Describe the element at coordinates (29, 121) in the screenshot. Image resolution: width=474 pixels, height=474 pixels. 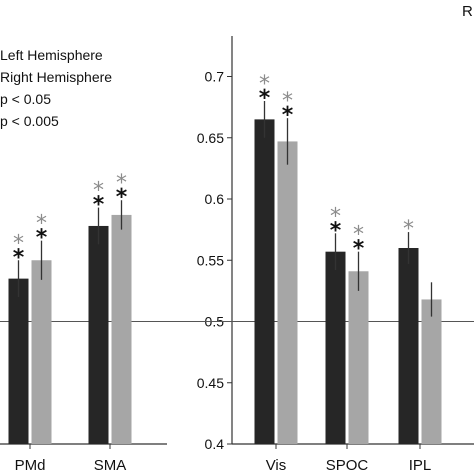
I see `legend-p005: p < 0.005` at that location.